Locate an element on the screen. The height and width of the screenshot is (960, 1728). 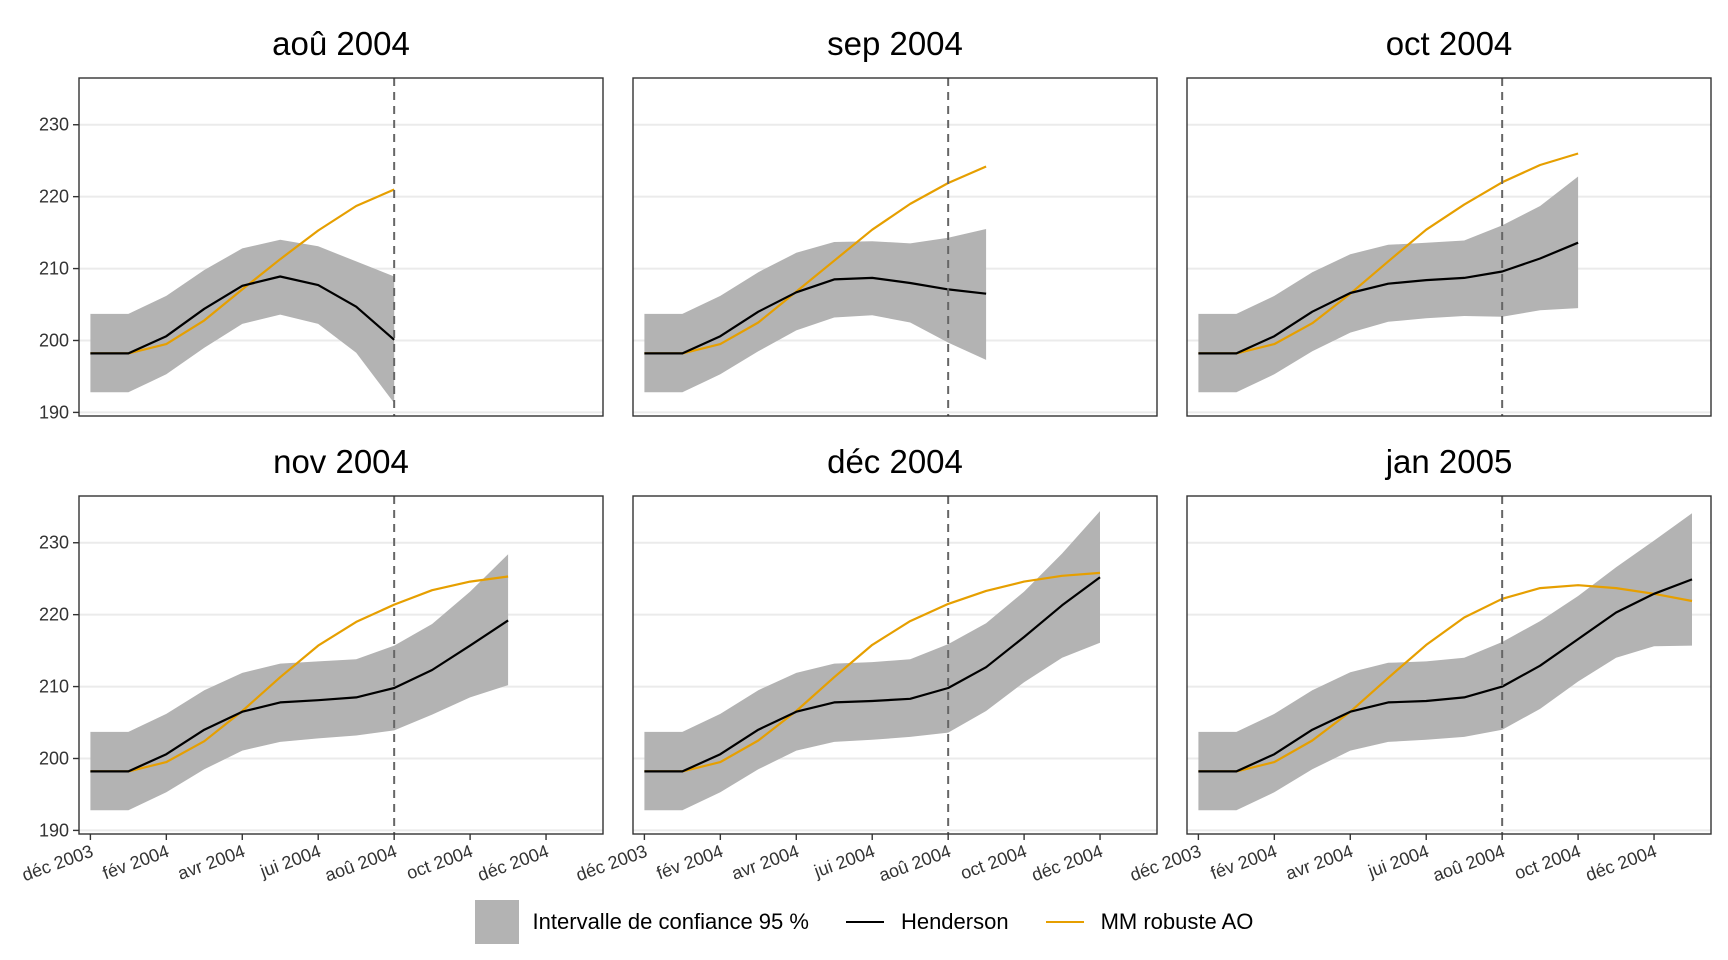
legend-item-ci: Intervalle de confiance 95 % is located at coordinates (641, 922).